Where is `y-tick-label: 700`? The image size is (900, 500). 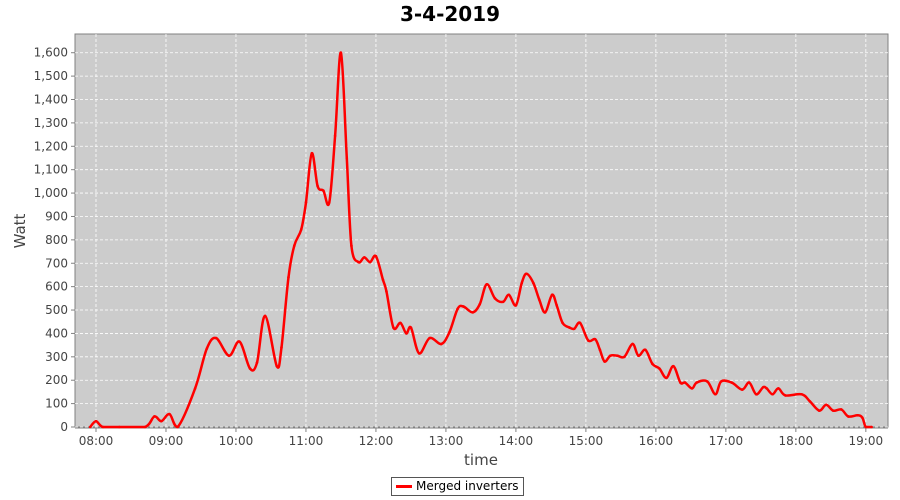 y-tick-label: 700 is located at coordinates (56, 263).